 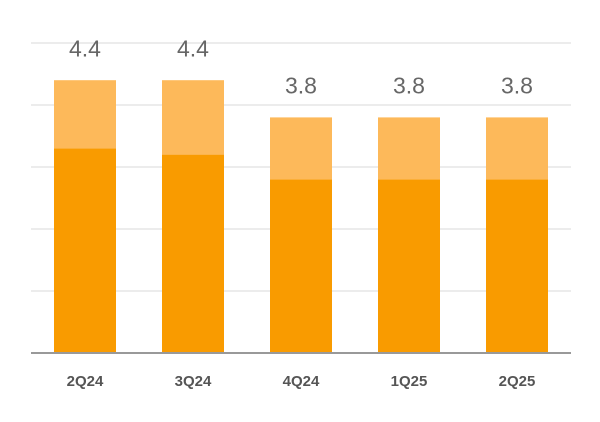 I want to click on x-tick-label: 3Q24, so click(x=193, y=381).